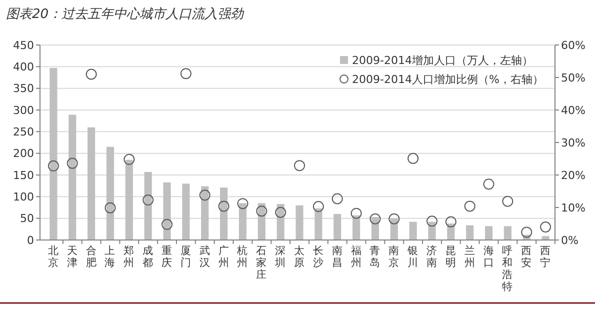 This screenshot has width=595, height=320. What do you see at coordinates (488, 257) in the screenshot?
I see `x-tick-label: 海口` at bounding box center [488, 257].